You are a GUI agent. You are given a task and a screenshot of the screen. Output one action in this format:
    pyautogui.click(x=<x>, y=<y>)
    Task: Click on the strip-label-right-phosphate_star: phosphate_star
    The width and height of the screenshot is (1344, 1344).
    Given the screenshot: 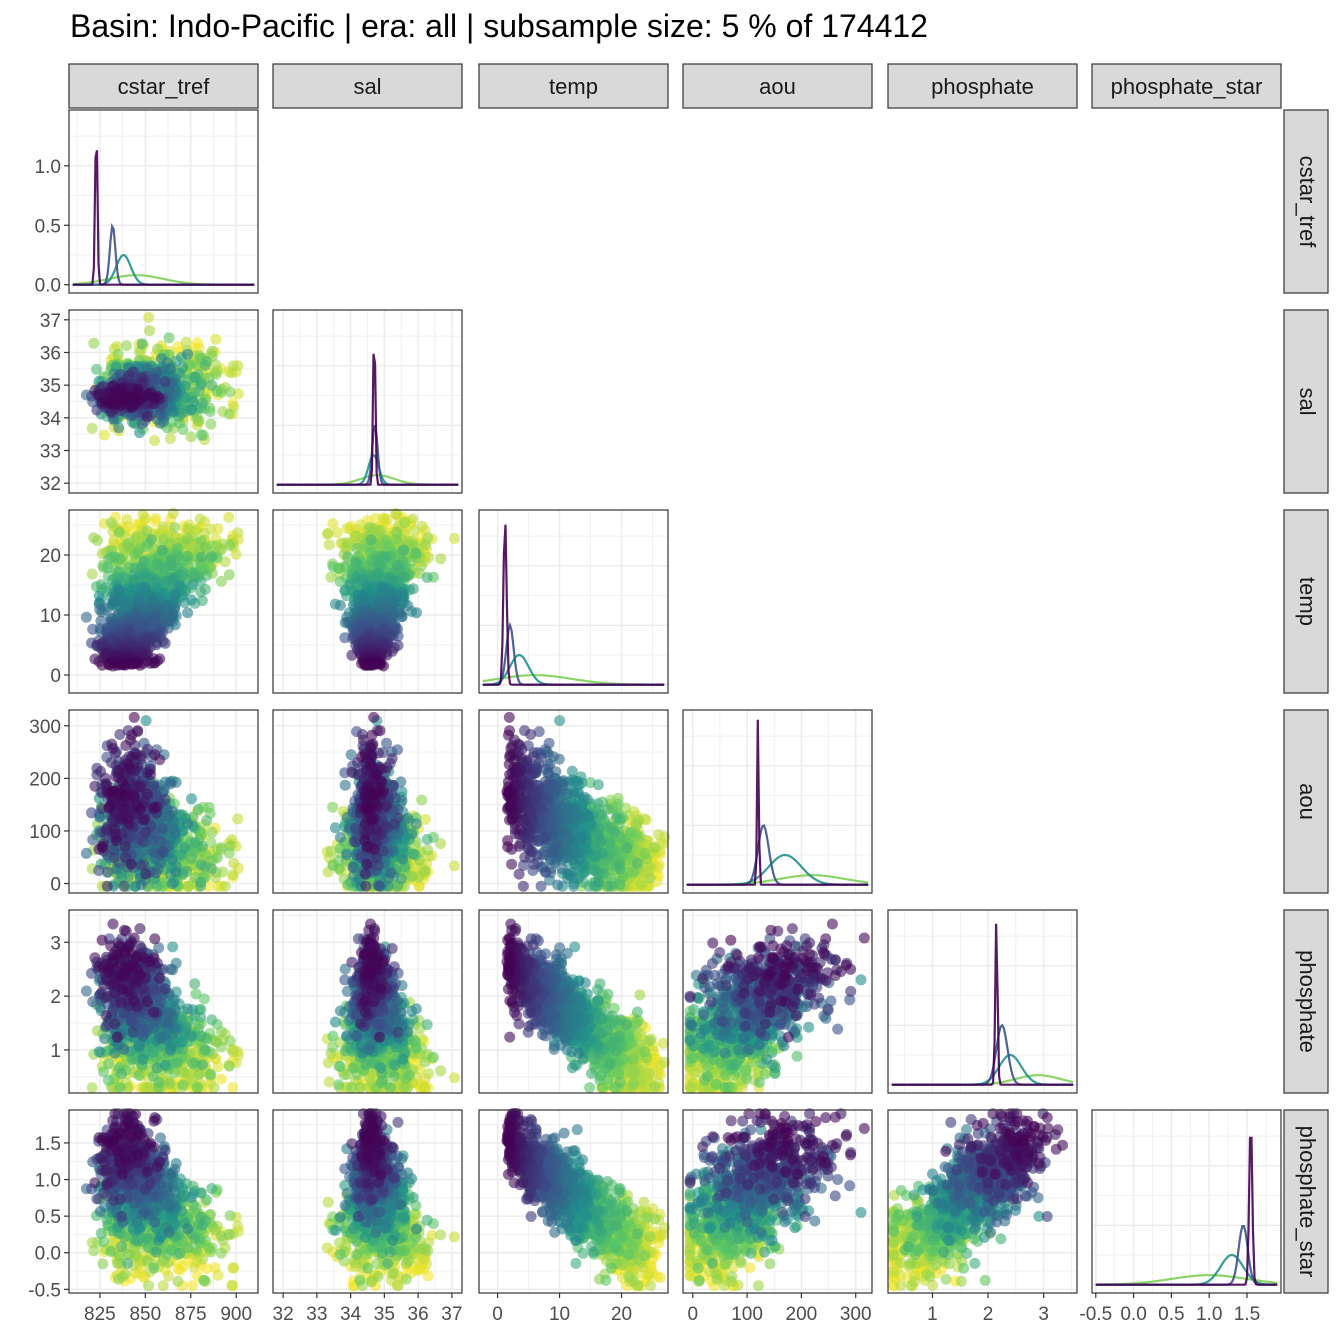 What is the action you would take?
    pyautogui.click(x=1307, y=1202)
    